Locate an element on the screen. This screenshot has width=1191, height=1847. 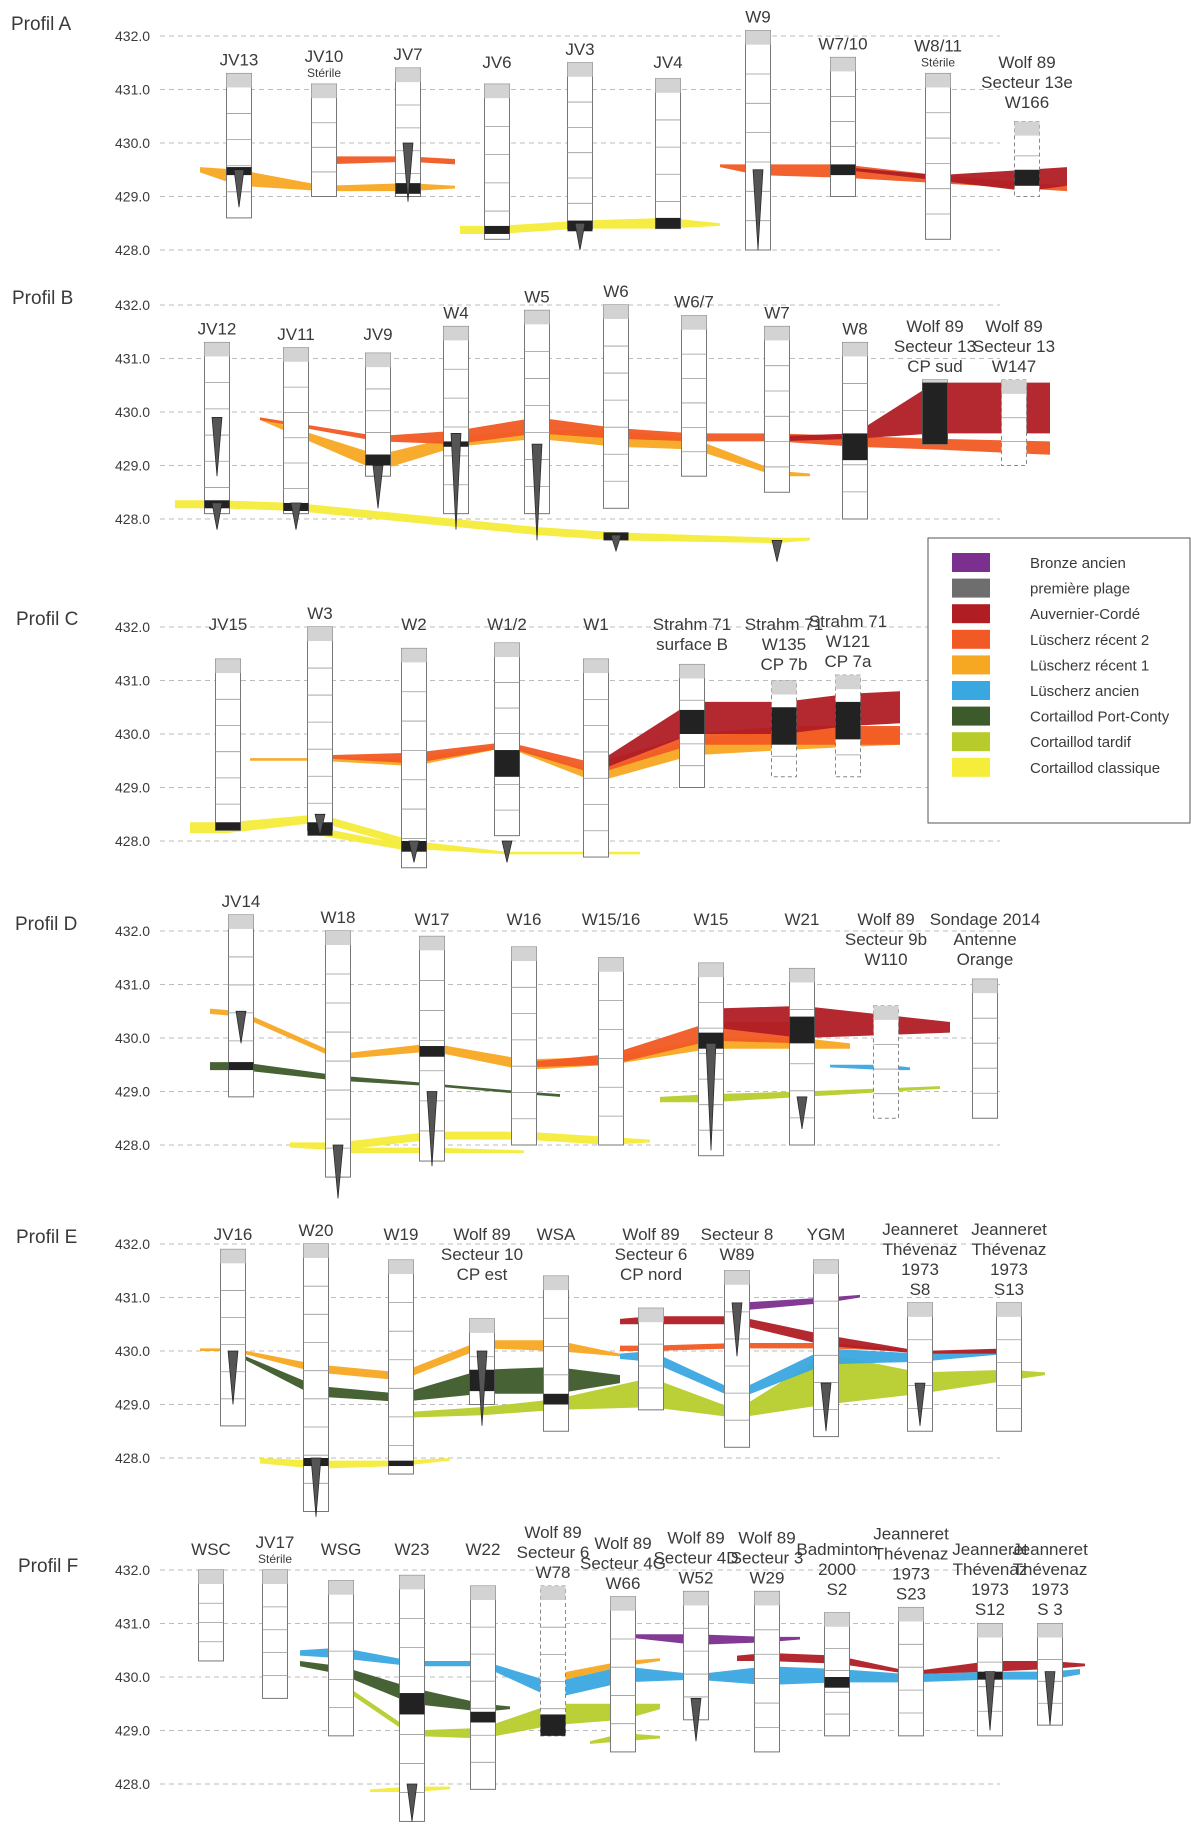
core-label: W22 is located at coordinates (483, 1549).